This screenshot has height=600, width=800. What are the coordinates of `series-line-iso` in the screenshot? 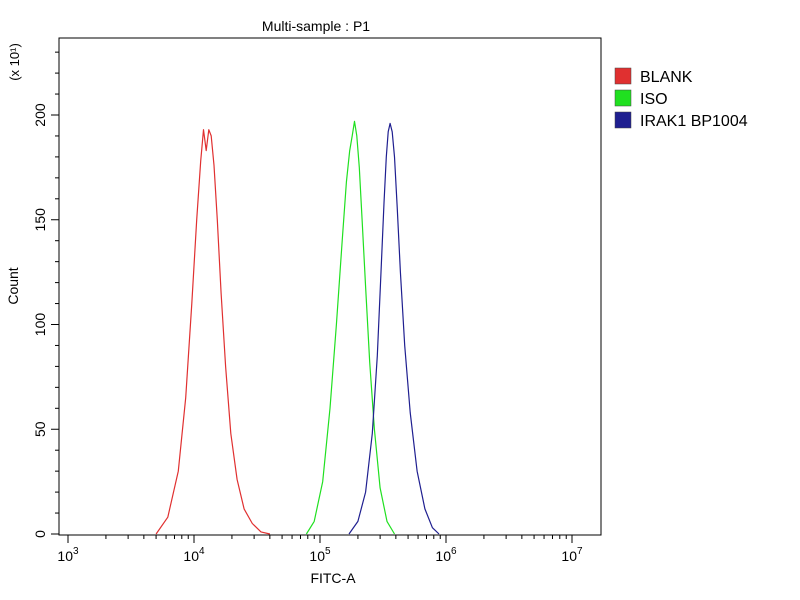 It's located at (350, 327).